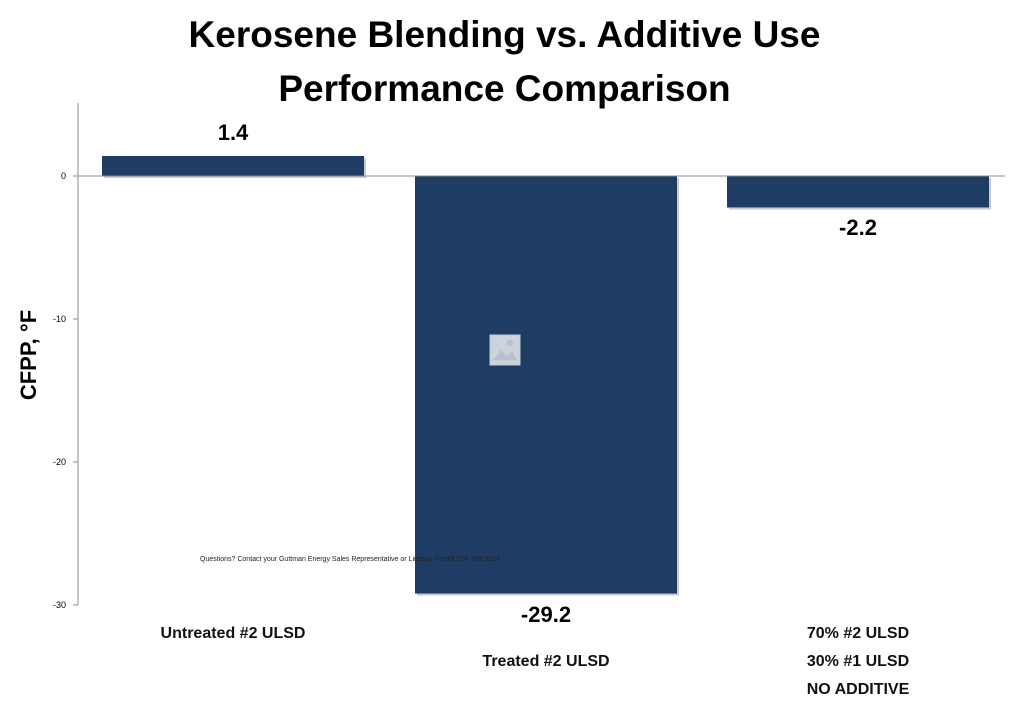 This screenshot has width=1009, height=704. I want to click on data-label: 1.4, so click(233, 132).